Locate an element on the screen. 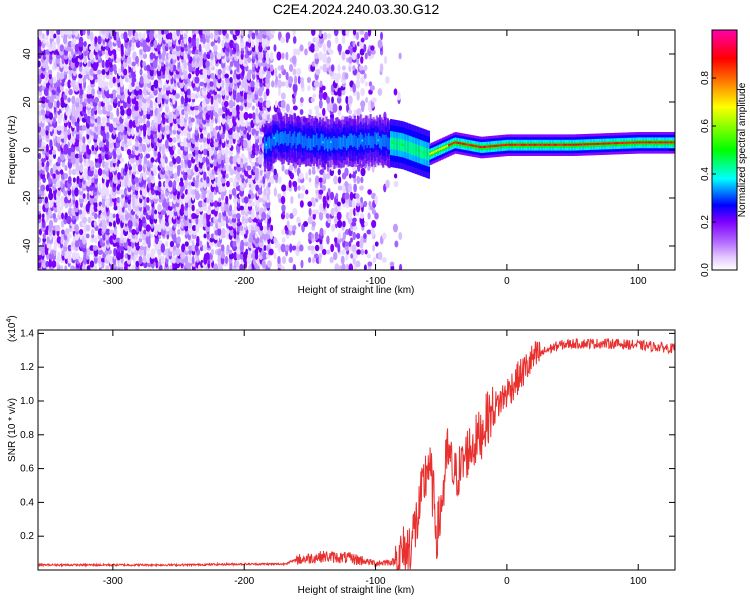  colorbar-gradient is located at coordinates (724, 150).